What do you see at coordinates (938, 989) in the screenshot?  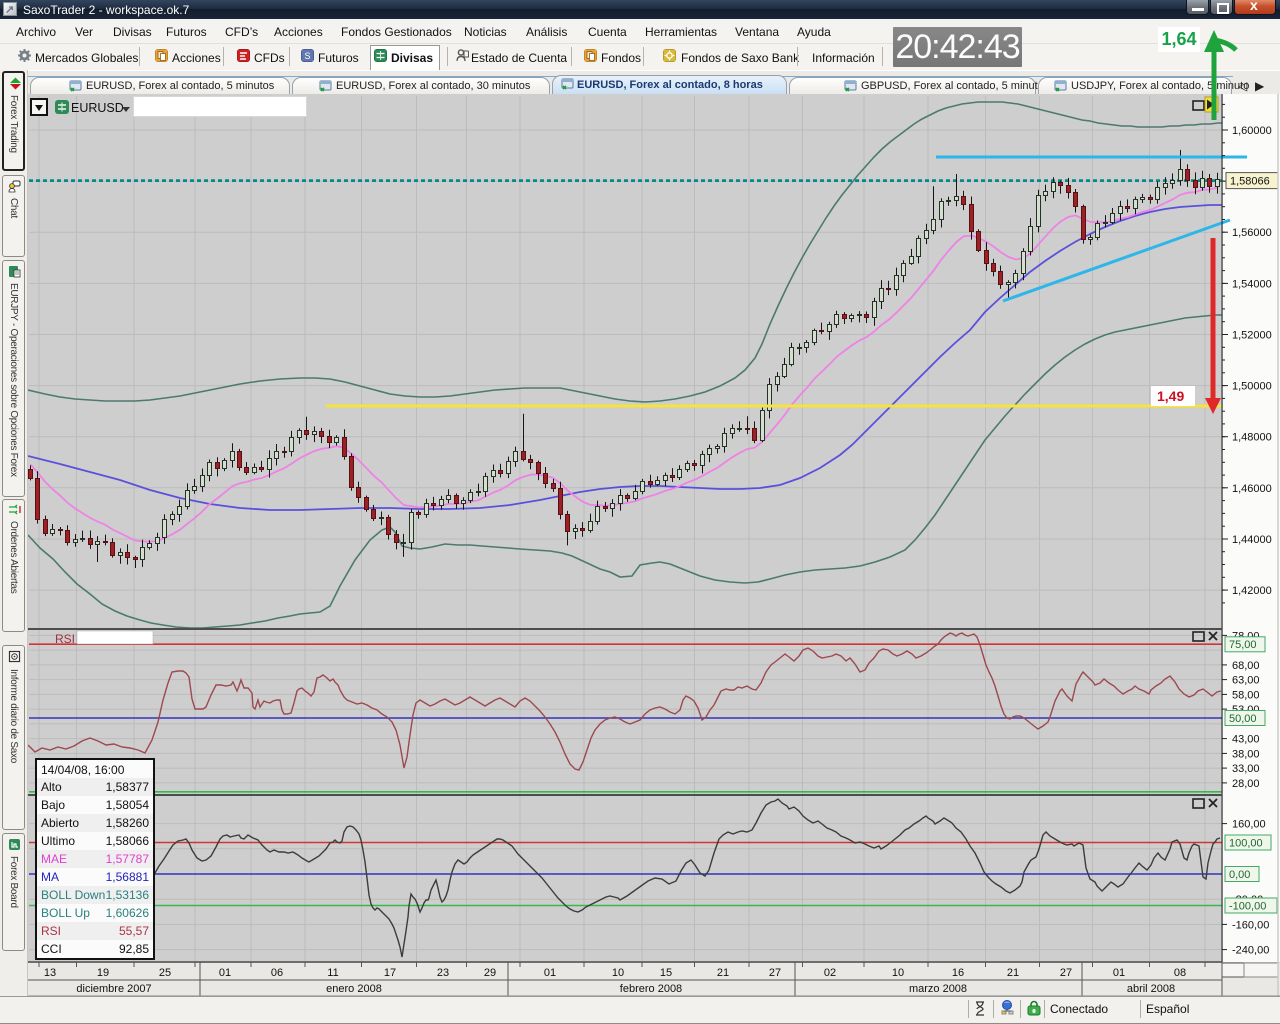 I see `svg-text: marzo 2008` at bounding box center [938, 989].